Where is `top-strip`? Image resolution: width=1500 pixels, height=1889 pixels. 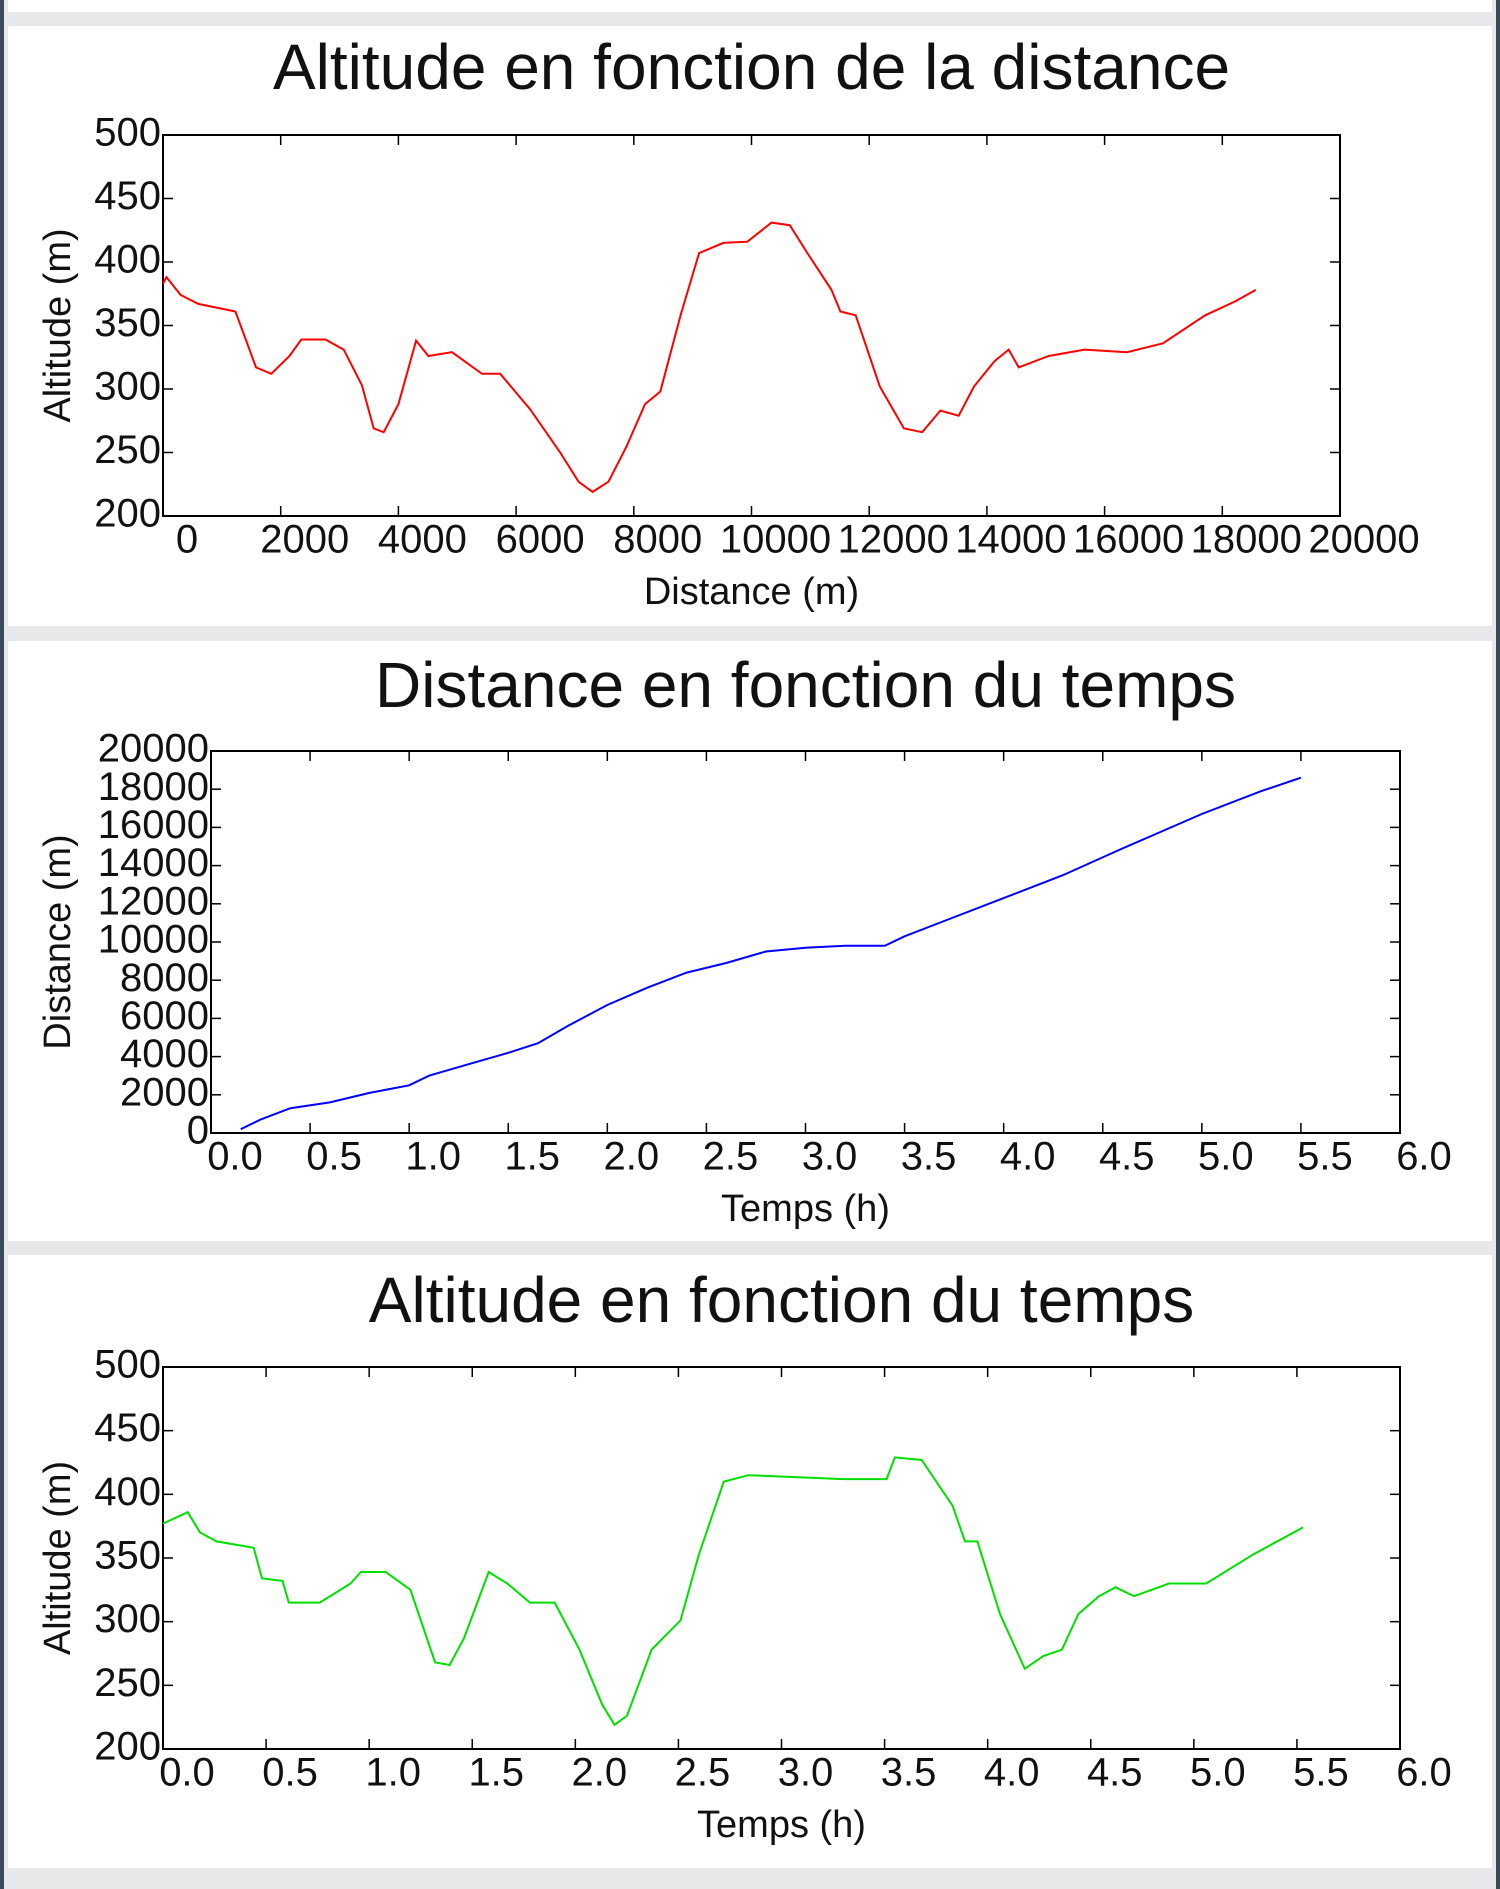 top-strip is located at coordinates (750, 6).